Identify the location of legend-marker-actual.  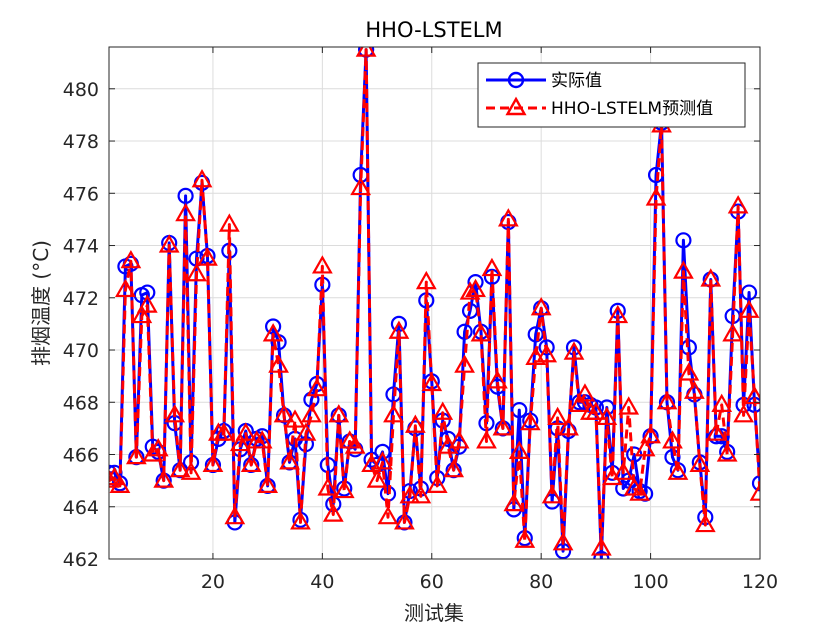
(516, 80).